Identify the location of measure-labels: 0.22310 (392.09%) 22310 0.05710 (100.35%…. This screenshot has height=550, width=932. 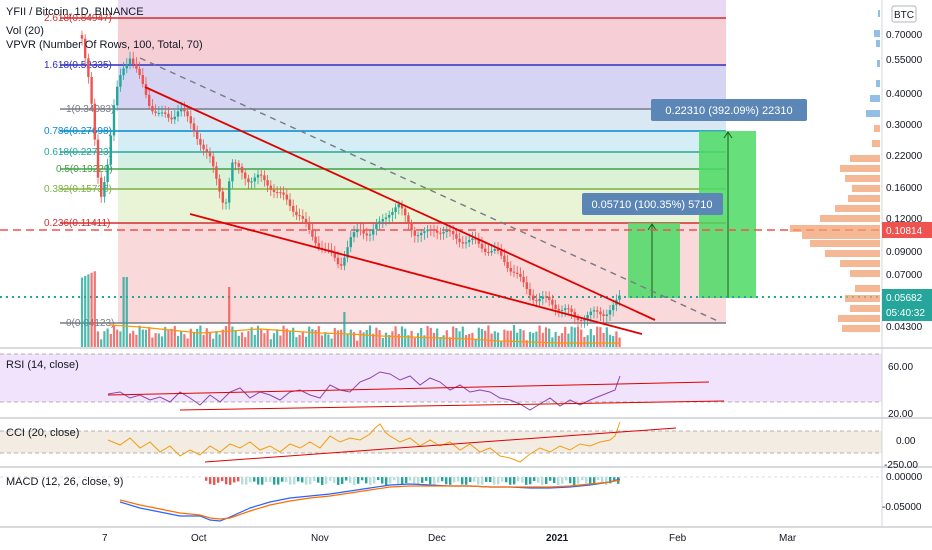
(694, 157).